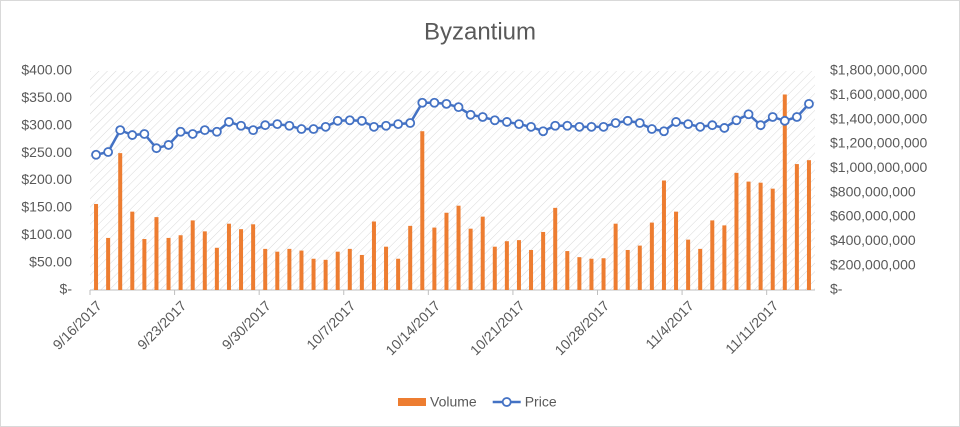 The height and width of the screenshot is (427, 960). I want to click on y-tick-label: $50.00, so click(50, 261).